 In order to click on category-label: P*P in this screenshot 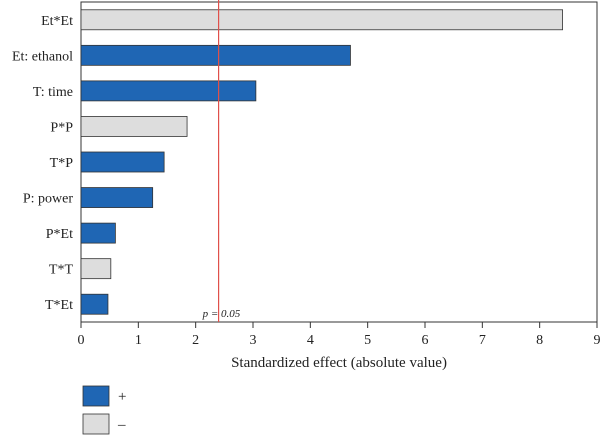, I will do `click(61, 127)`.